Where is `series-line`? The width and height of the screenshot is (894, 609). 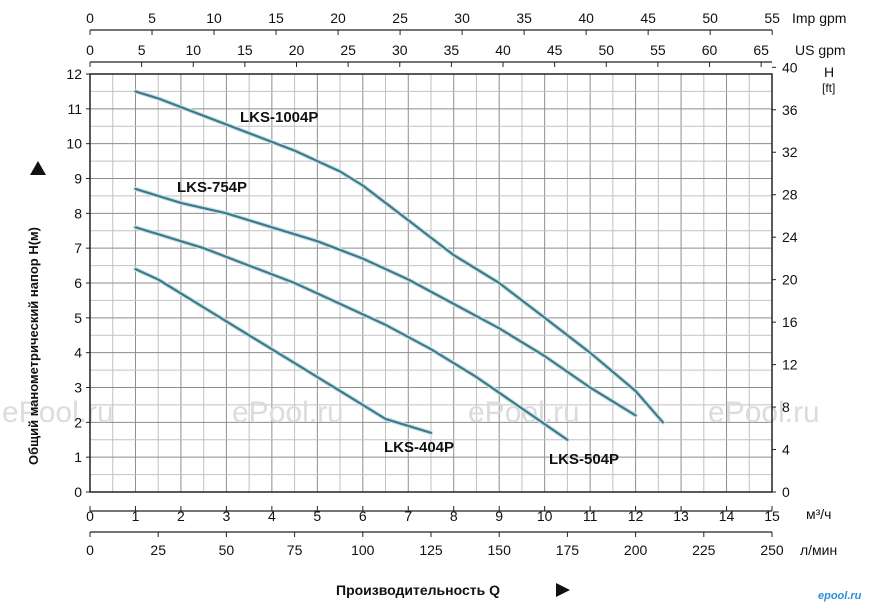
series-line is located at coordinates (283, 351).